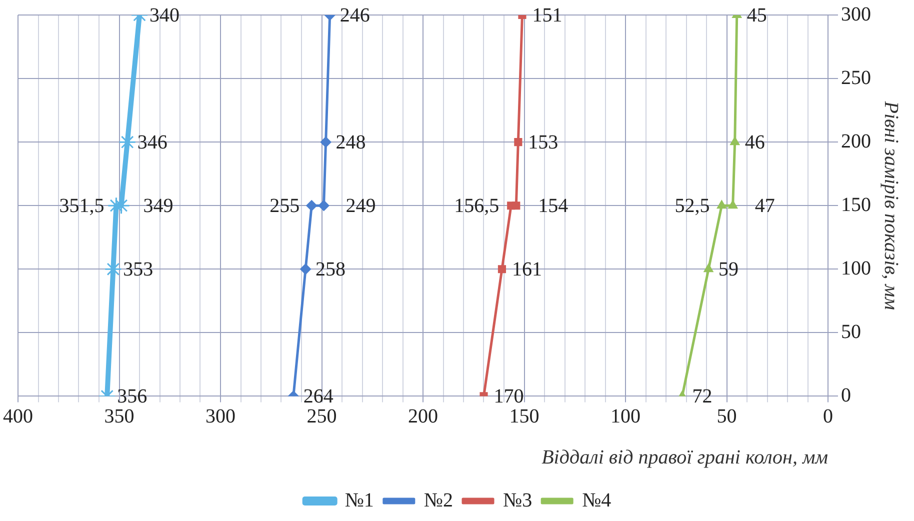 The image size is (914, 521). Describe the element at coordinates (856, 141) in the screenshot. I see `y-tick-label: 200` at that location.